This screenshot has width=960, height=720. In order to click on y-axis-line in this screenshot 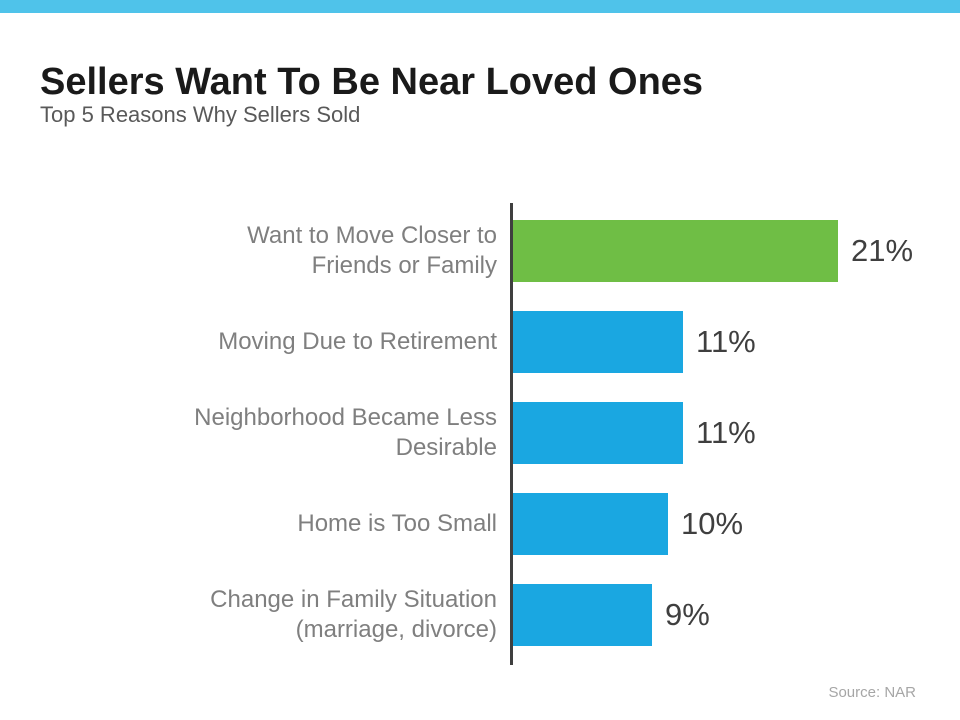, I will do `click(511, 434)`.